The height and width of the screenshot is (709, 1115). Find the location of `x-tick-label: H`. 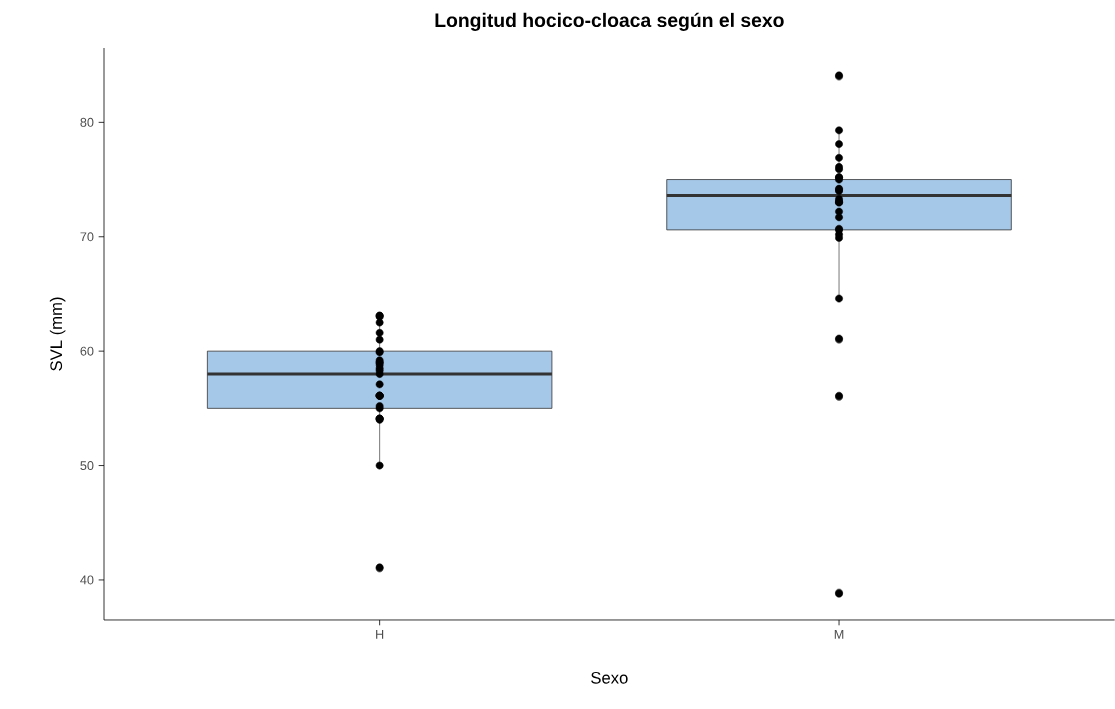

x-tick-label: H is located at coordinates (380, 634).